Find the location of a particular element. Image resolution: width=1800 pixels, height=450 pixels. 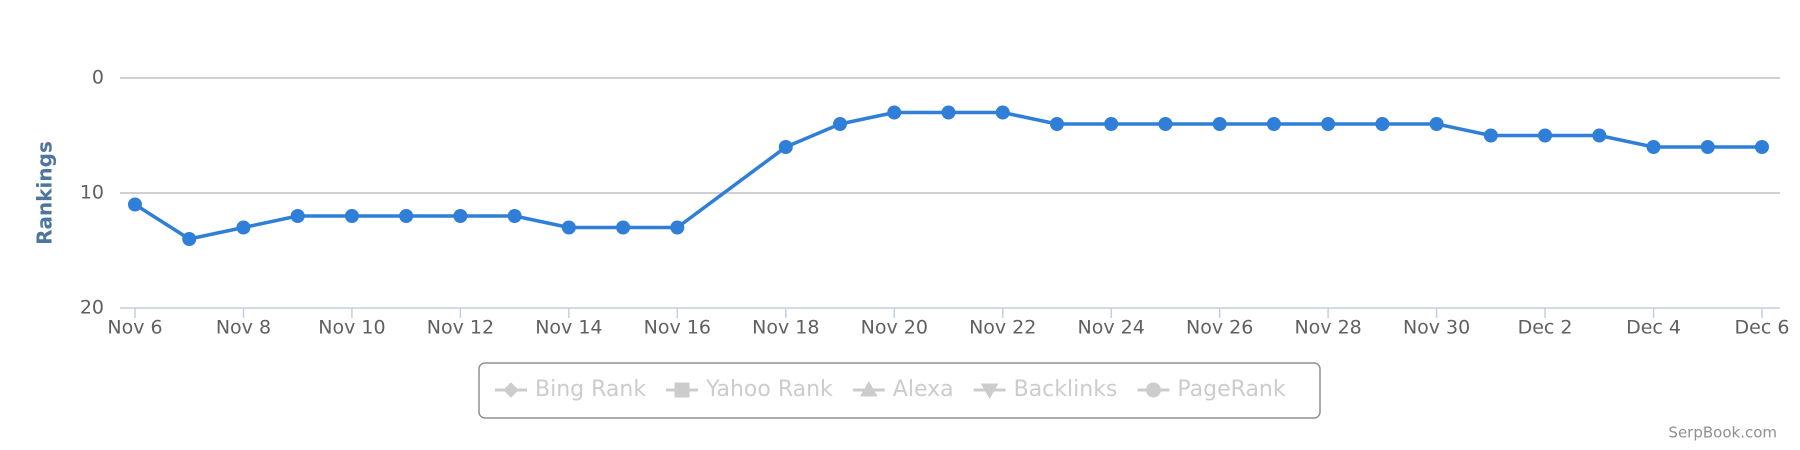

x-tick-label: Dec 4 is located at coordinates (1653, 328).